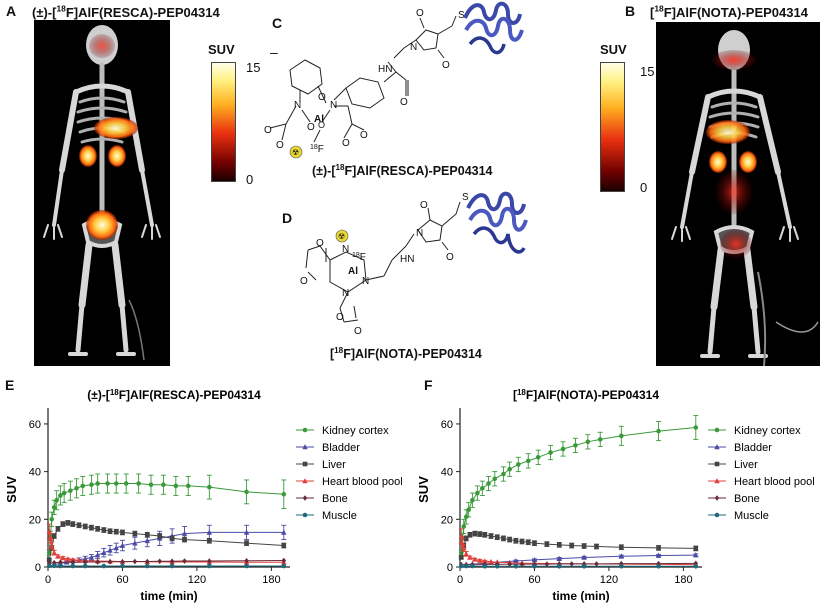 This screenshot has width=825, height=611. Describe the element at coordinates (35, 520) in the screenshot. I see `y-tick-label: 20` at that location.